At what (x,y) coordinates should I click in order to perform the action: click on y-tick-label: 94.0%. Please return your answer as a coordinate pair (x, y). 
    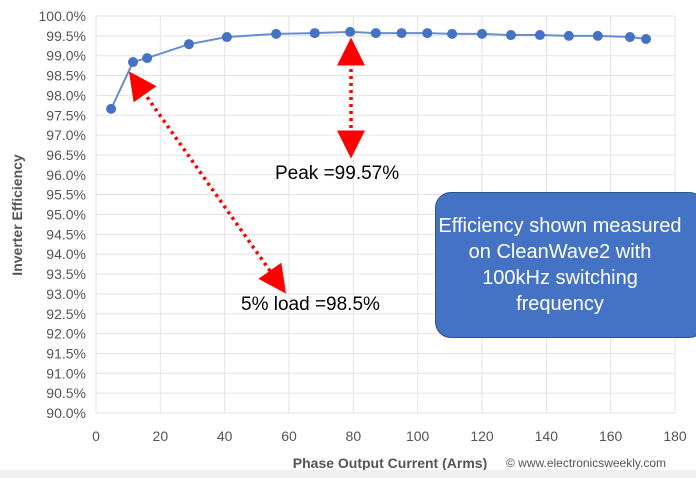
    Looking at the image, I should click on (66, 254).